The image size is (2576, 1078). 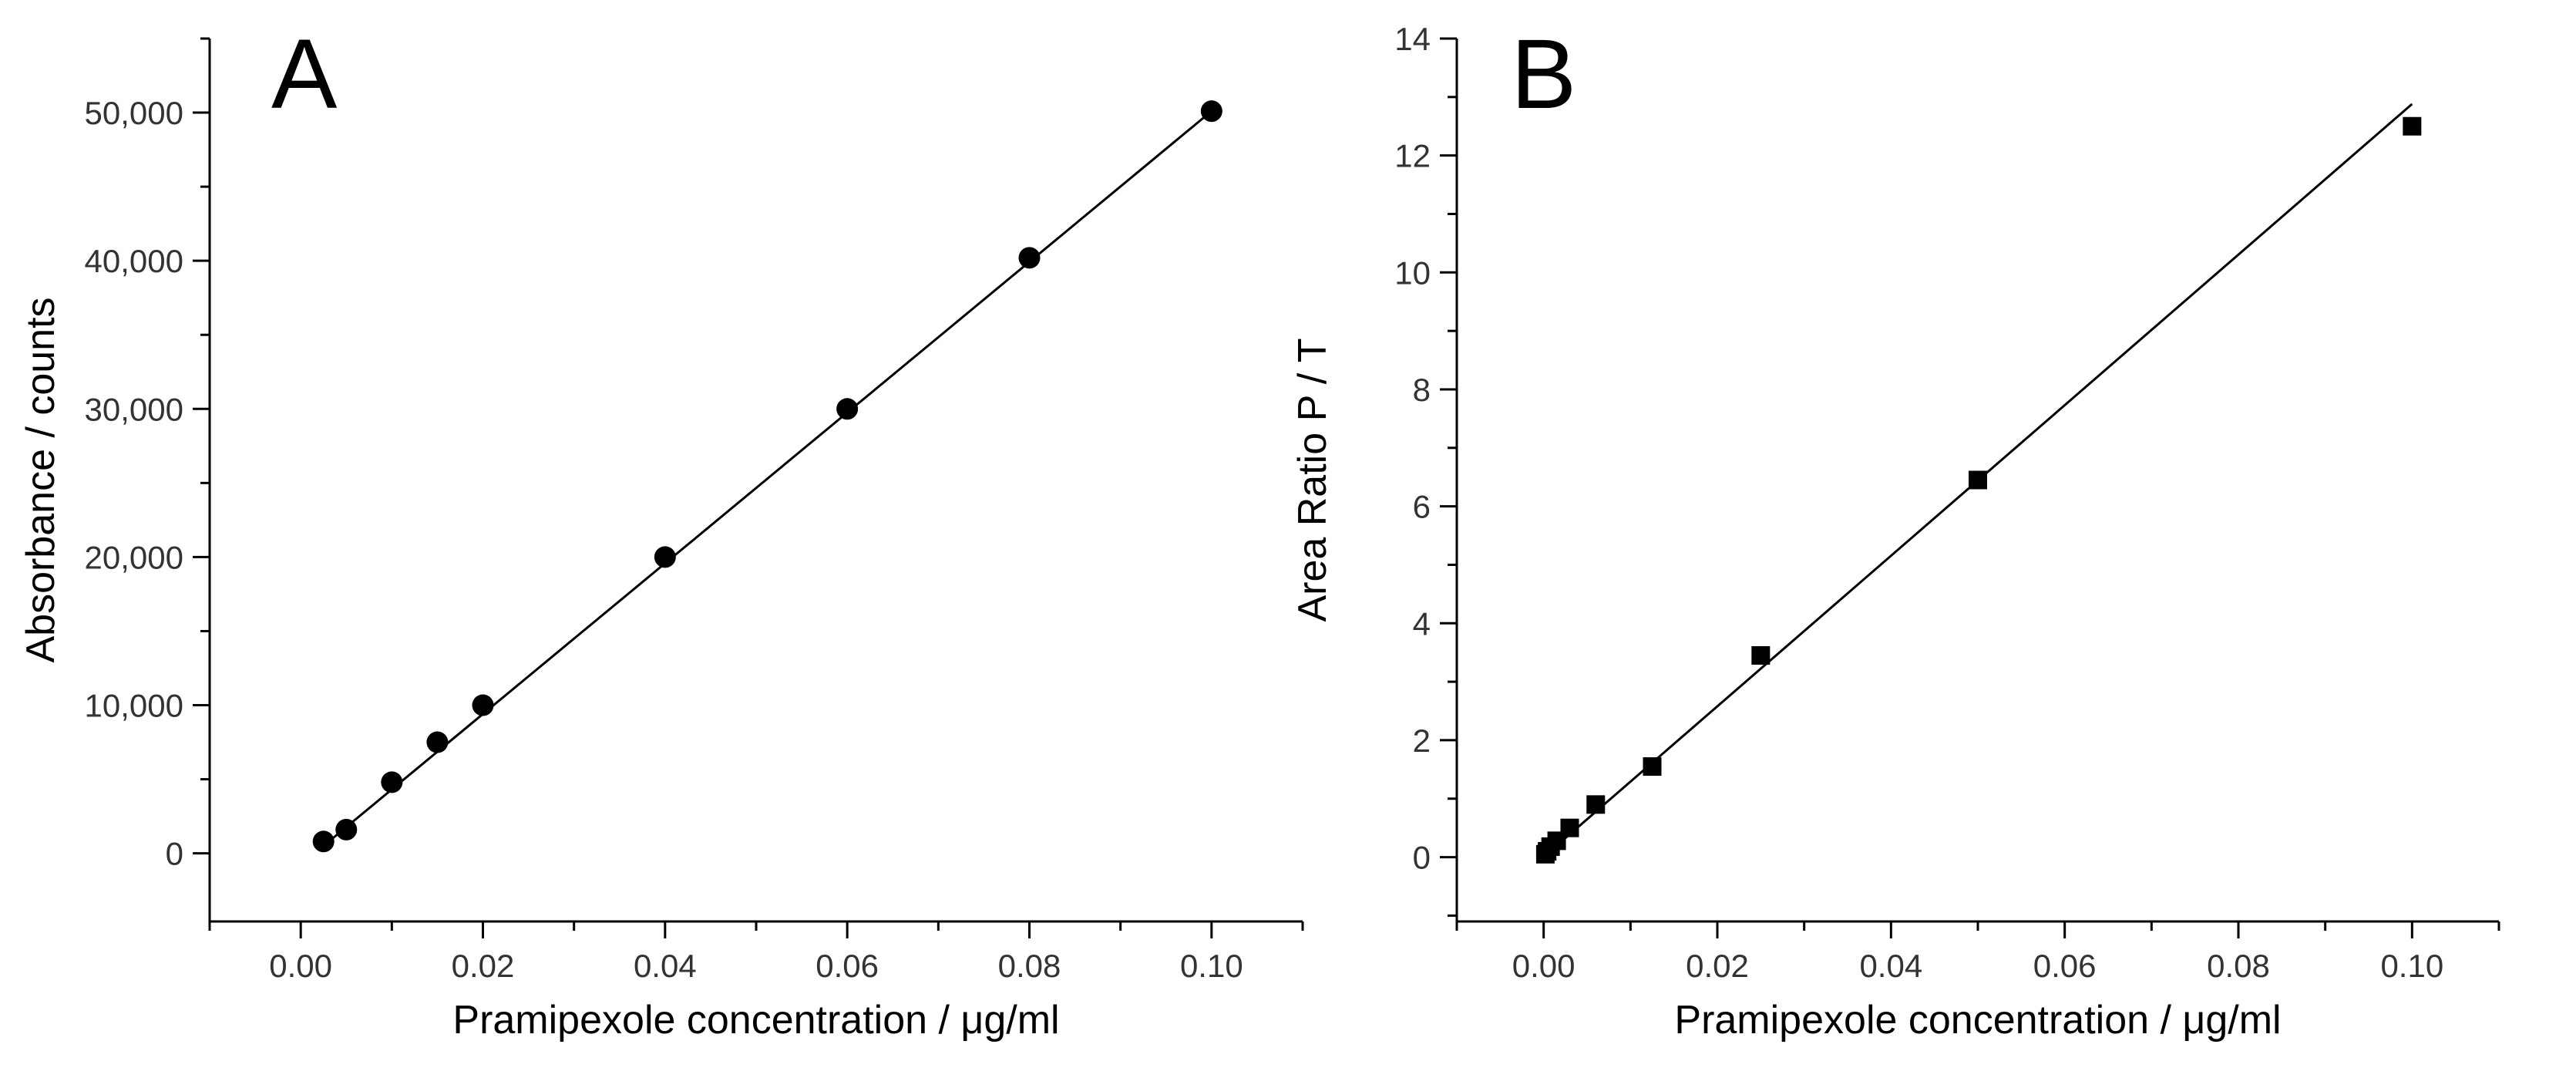 What do you see at coordinates (40, 479) in the screenshot?
I see `panel-a-y-axis-label: Absorbance / counts` at bounding box center [40, 479].